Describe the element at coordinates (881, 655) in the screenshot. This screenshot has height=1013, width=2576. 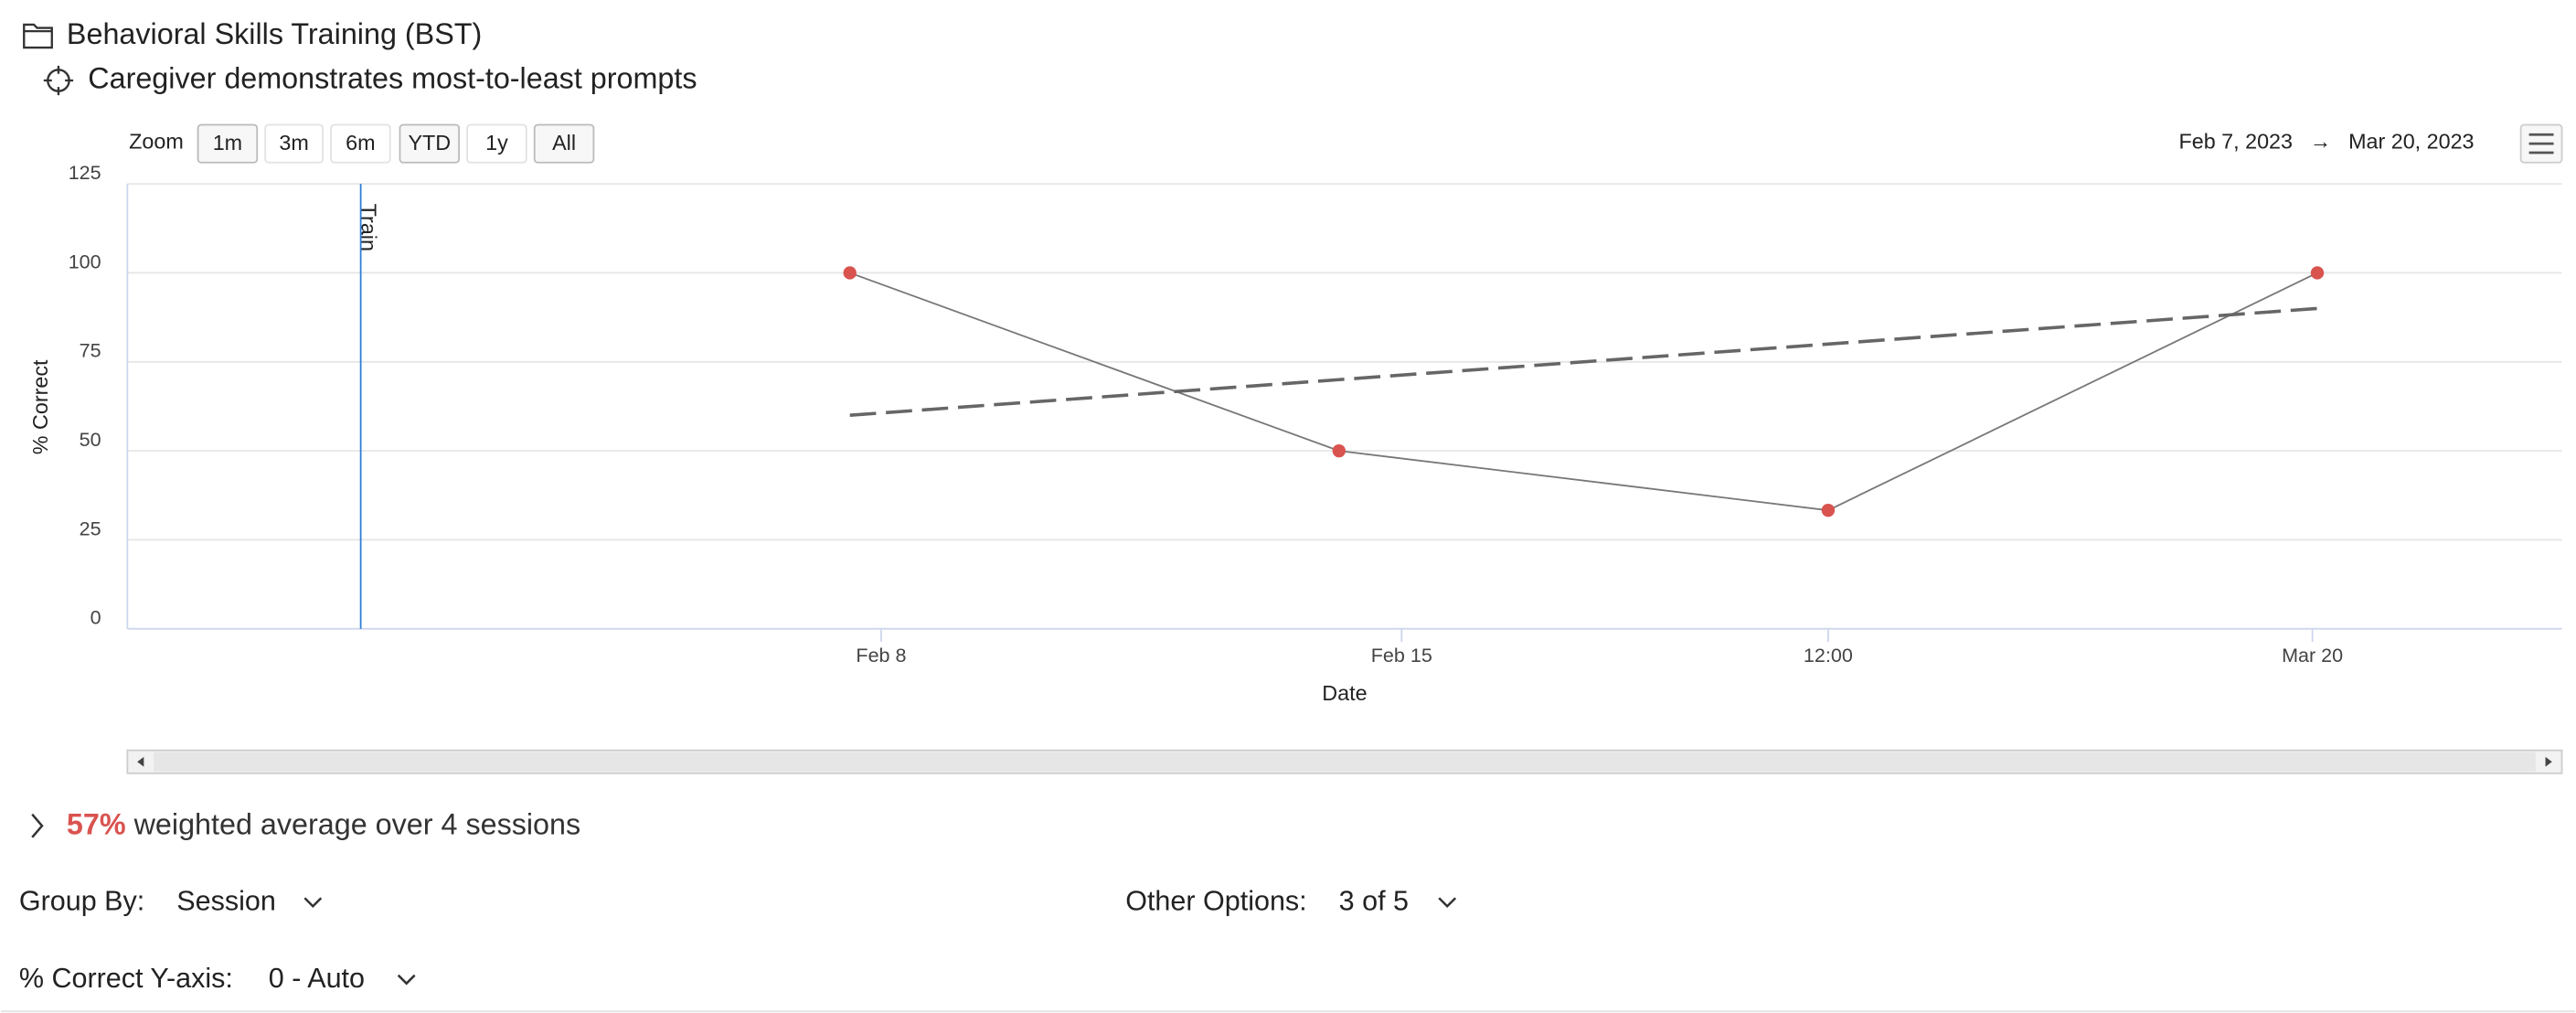
I see `x-tick-label: Feb 8` at that location.